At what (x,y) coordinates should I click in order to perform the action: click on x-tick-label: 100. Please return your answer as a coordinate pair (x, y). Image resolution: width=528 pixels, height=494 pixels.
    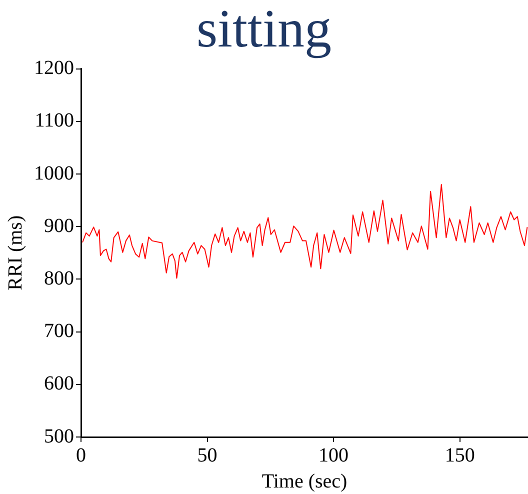
    Looking at the image, I should click on (333, 455).